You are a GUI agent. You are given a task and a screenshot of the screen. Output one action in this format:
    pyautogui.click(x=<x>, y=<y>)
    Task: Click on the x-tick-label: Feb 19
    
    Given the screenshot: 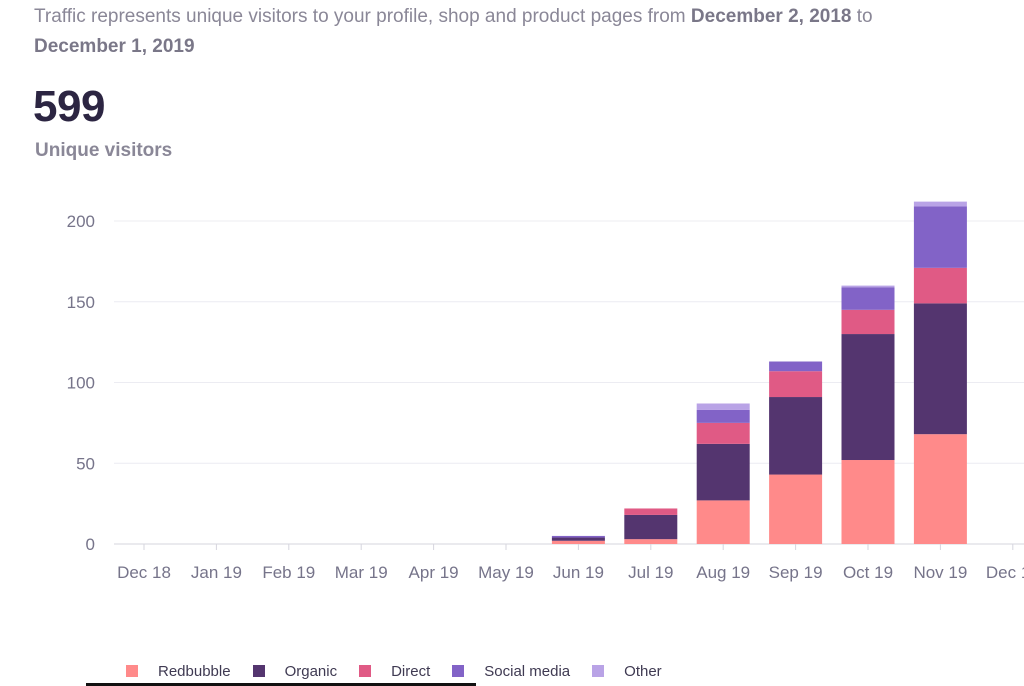 What is the action you would take?
    pyautogui.click(x=288, y=572)
    